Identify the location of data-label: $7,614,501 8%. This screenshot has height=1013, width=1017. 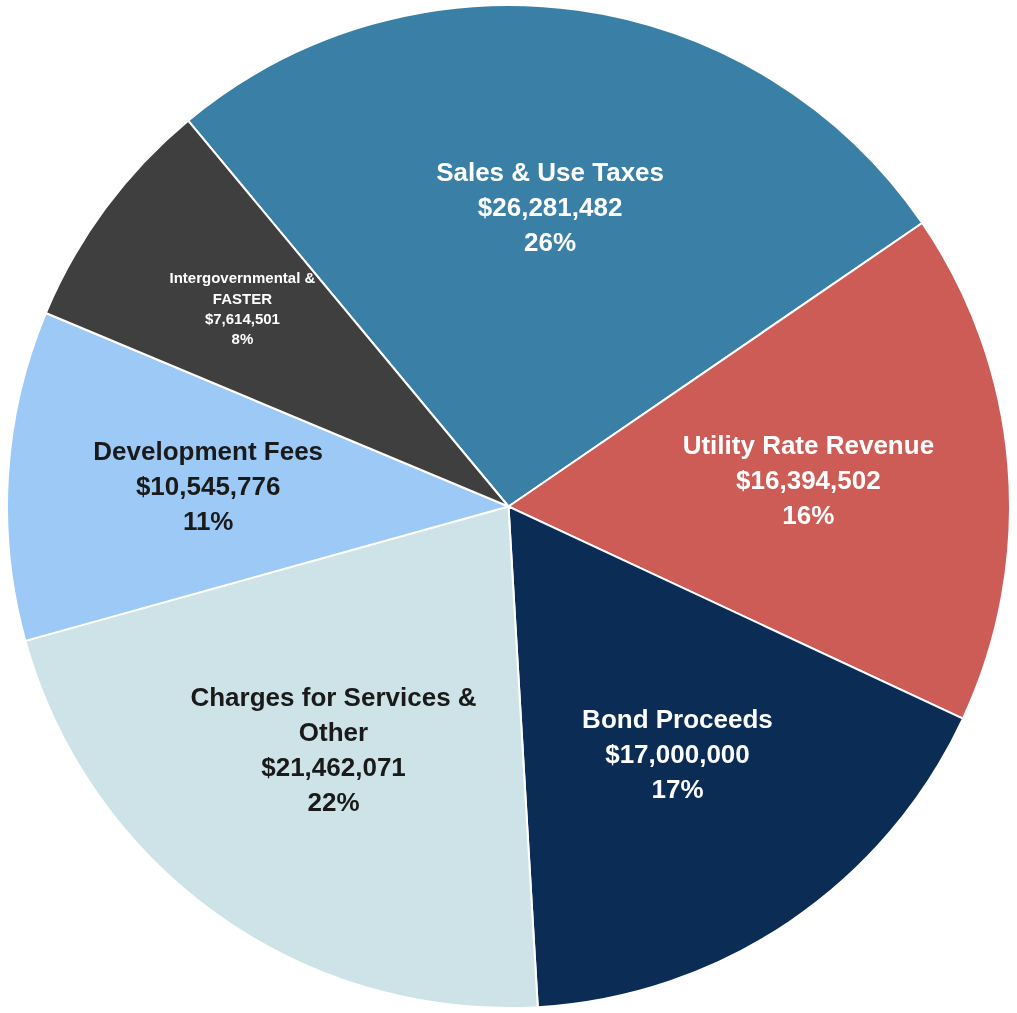
(242, 328).